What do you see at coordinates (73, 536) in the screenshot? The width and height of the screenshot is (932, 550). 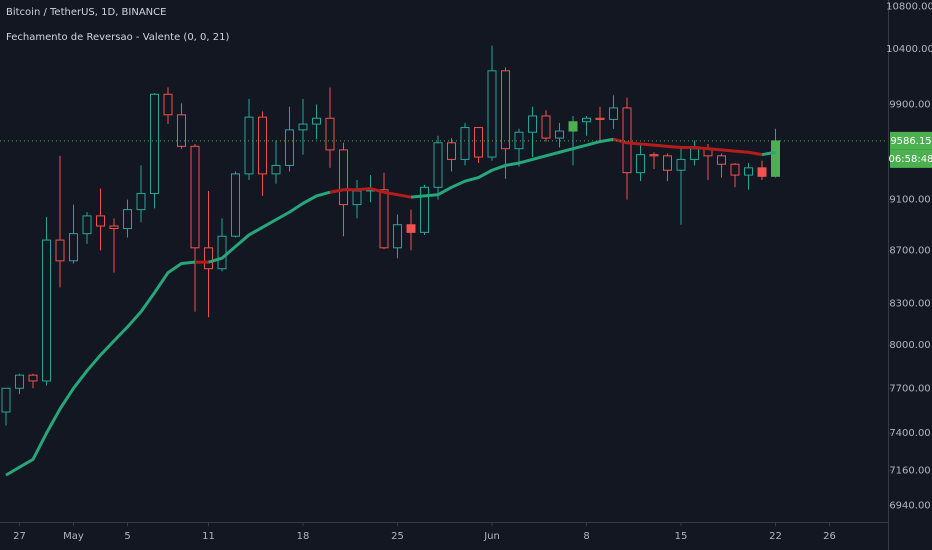 I see `x-tick-label: May` at bounding box center [73, 536].